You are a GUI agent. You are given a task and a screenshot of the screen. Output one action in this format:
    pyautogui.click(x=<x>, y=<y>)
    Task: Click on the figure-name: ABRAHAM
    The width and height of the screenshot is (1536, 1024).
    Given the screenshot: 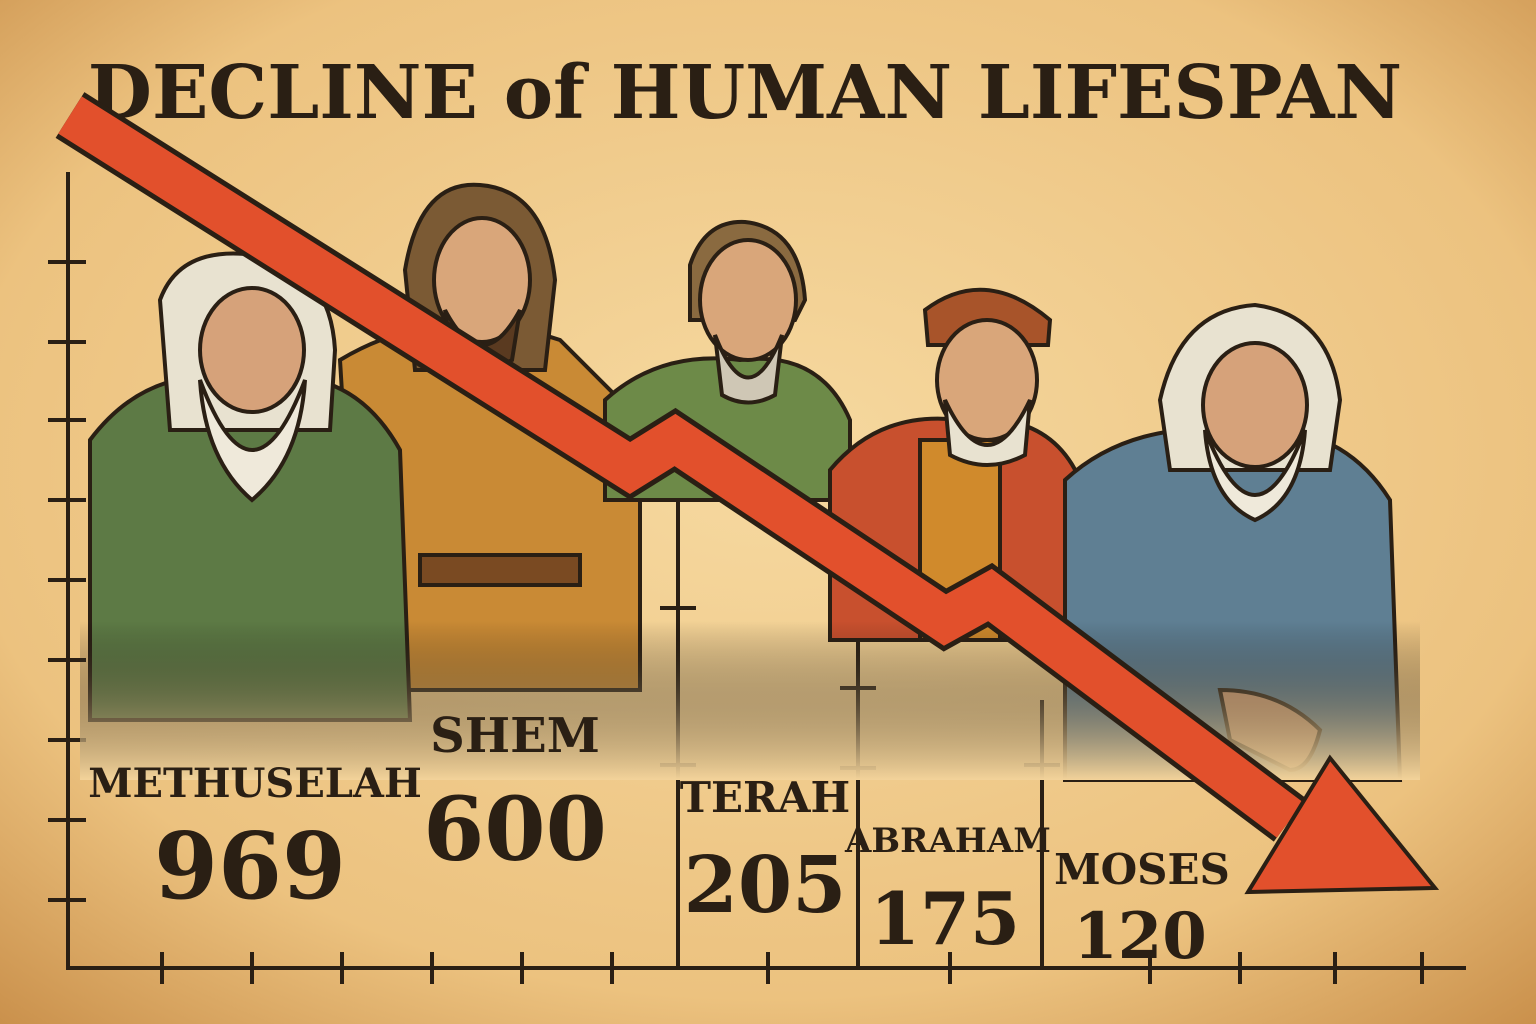 What is the action you would take?
    pyautogui.click(x=947, y=841)
    